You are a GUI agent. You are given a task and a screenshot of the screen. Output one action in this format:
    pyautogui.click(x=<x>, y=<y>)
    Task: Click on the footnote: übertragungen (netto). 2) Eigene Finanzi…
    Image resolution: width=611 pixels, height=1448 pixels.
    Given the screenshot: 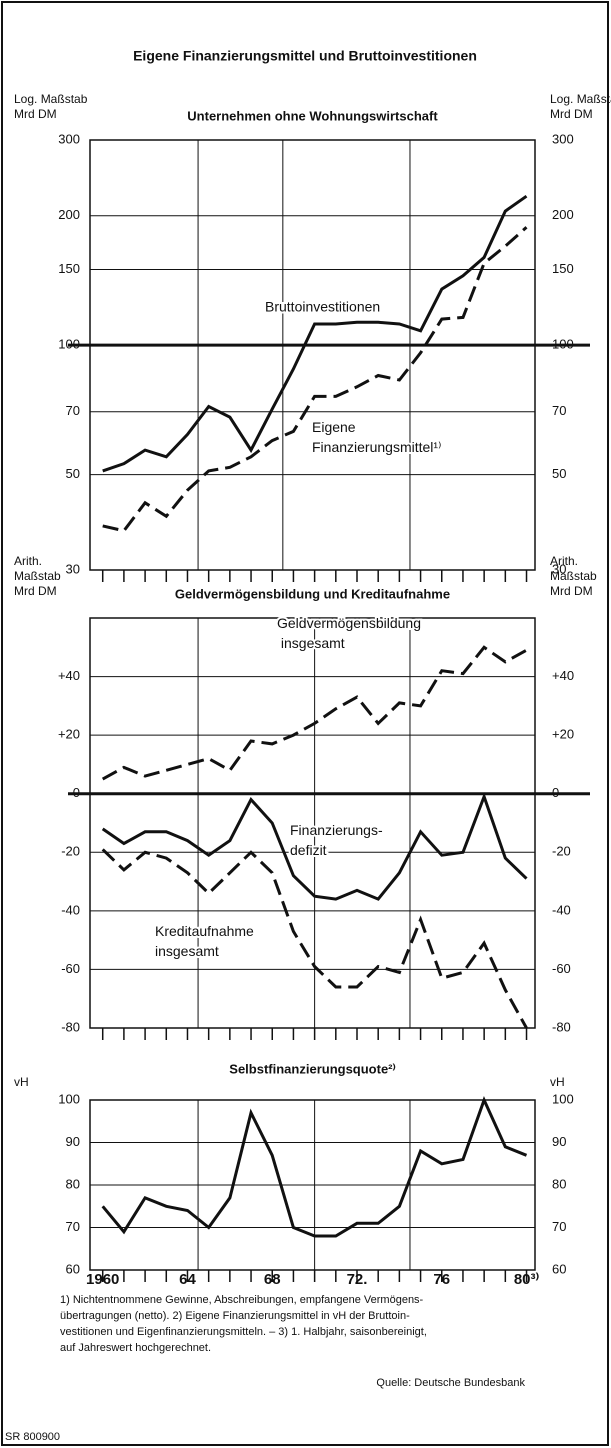 What is the action you would take?
    pyautogui.click(x=235, y=1316)
    